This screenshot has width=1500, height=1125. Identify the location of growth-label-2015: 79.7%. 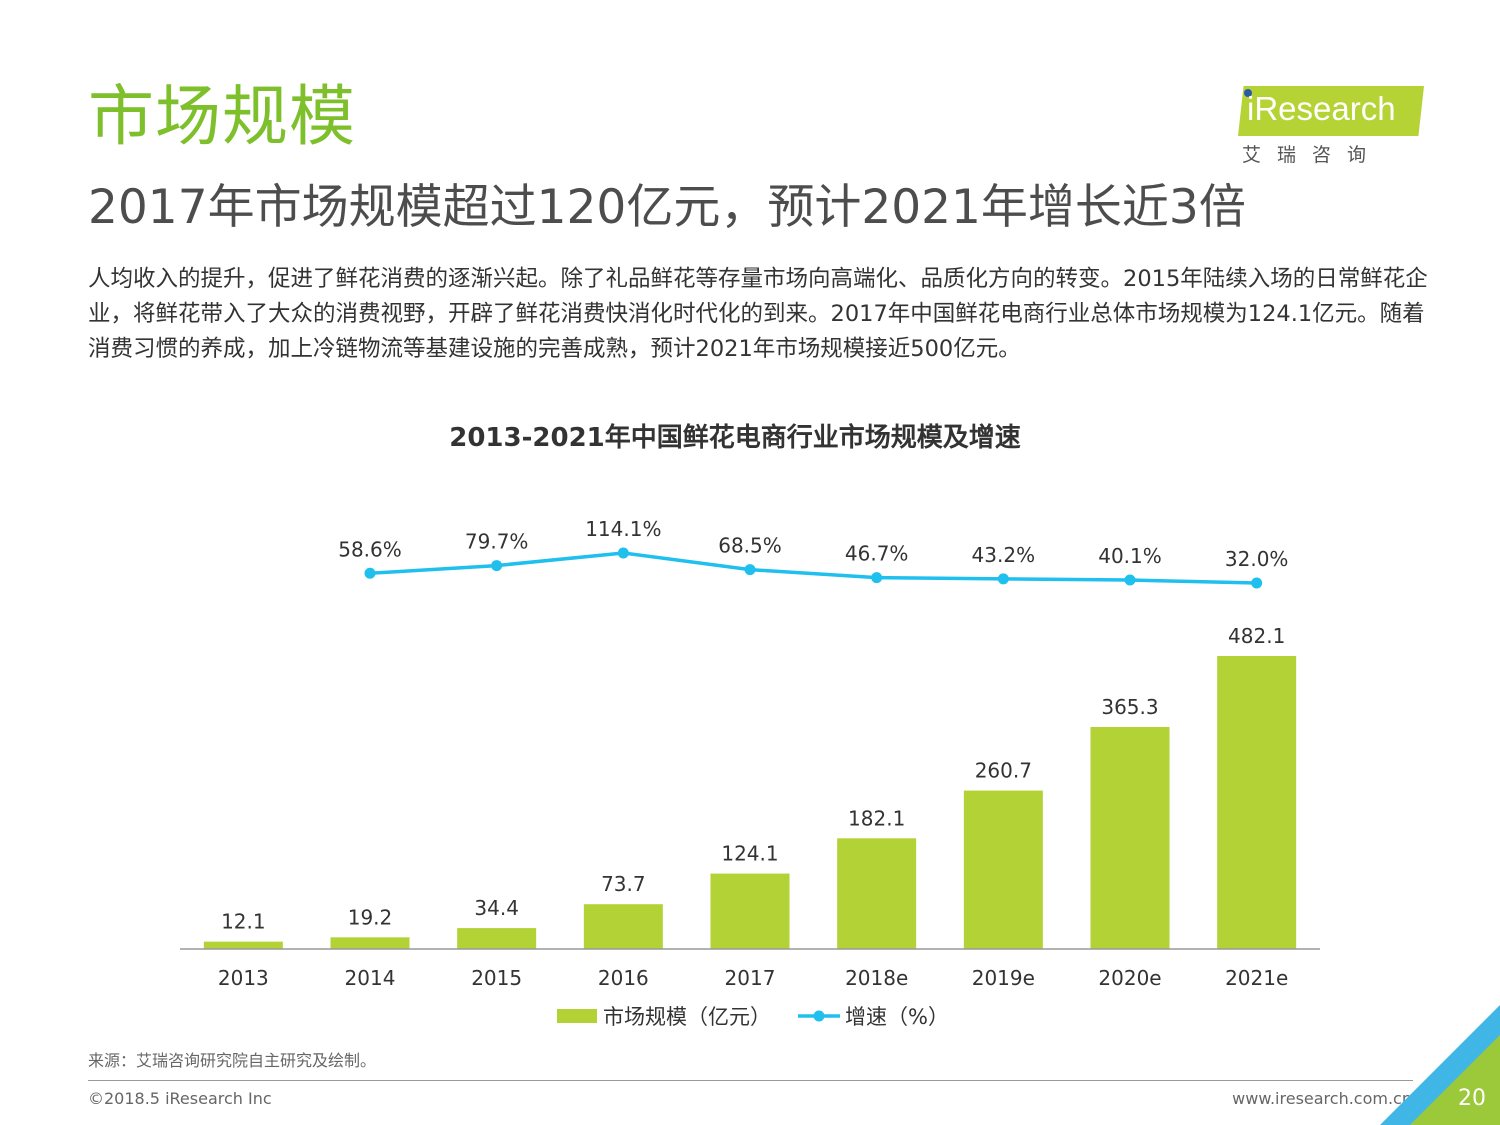
(497, 542).